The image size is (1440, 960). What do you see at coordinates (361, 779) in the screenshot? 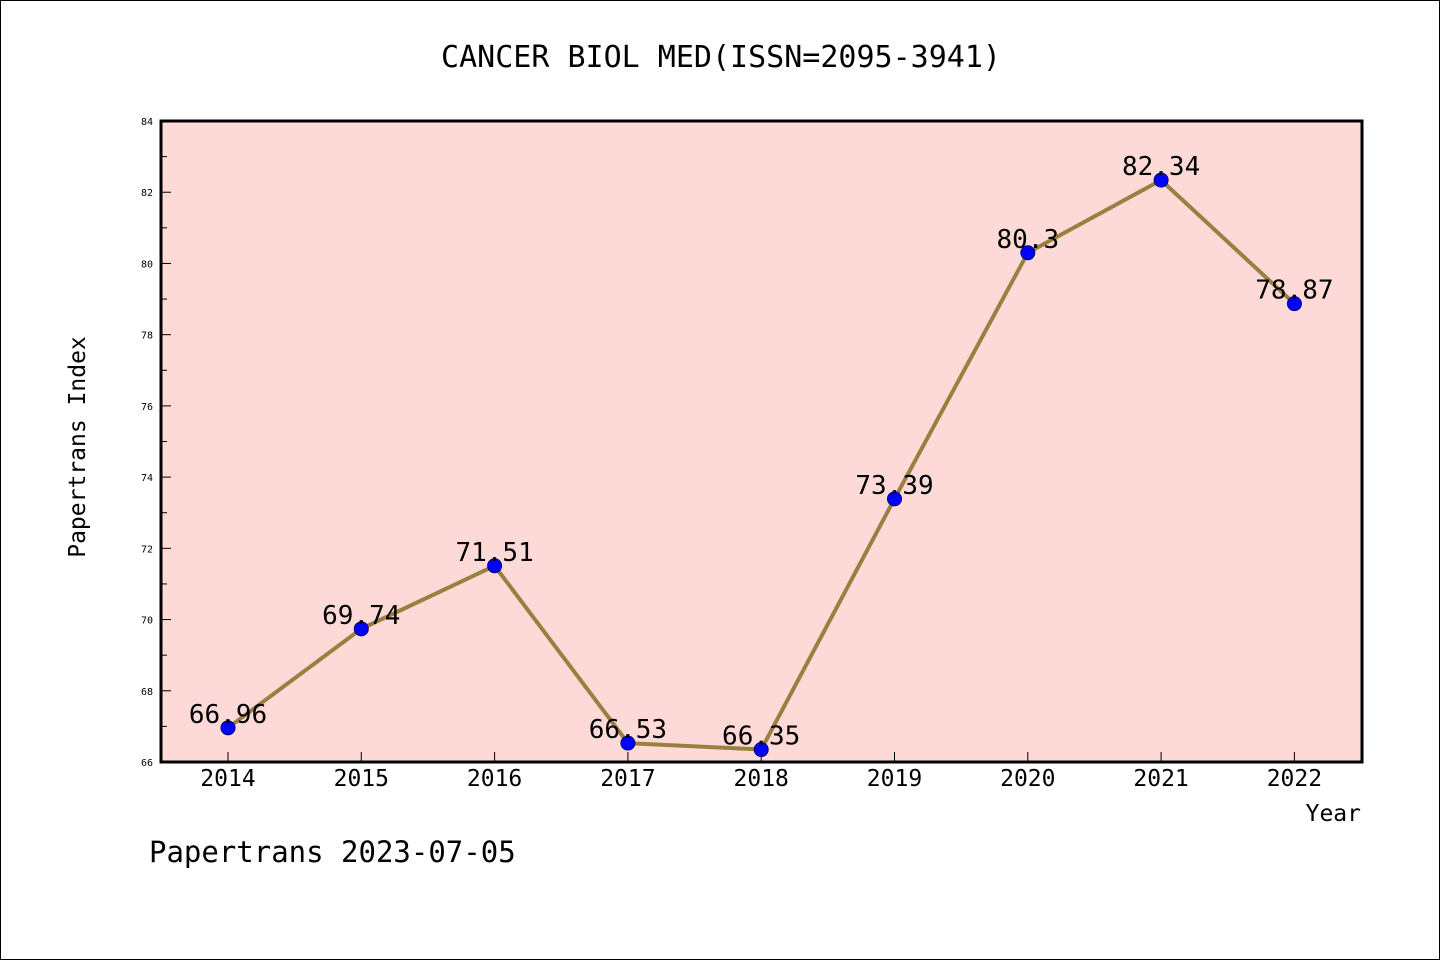
I see `x-tick-label: 2015` at bounding box center [361, 779].